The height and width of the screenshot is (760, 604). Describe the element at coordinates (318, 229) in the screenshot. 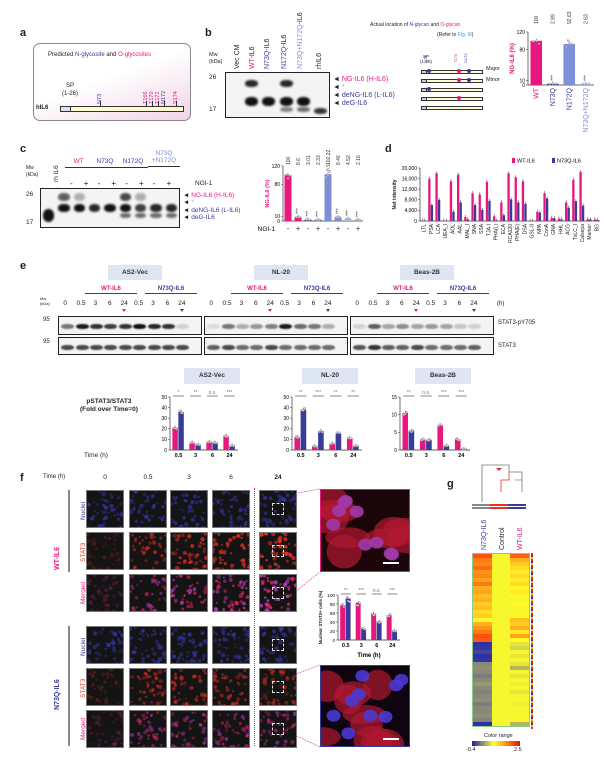

I see `x-tick-label: +` at that location.